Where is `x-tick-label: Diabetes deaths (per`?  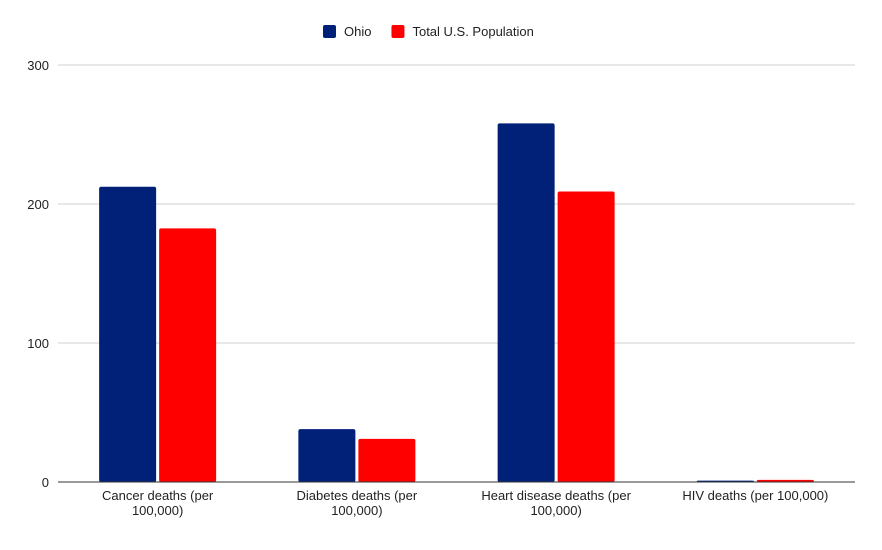
x-tick-label: Diabetes deaths (per is located at coordinates (357, 495).